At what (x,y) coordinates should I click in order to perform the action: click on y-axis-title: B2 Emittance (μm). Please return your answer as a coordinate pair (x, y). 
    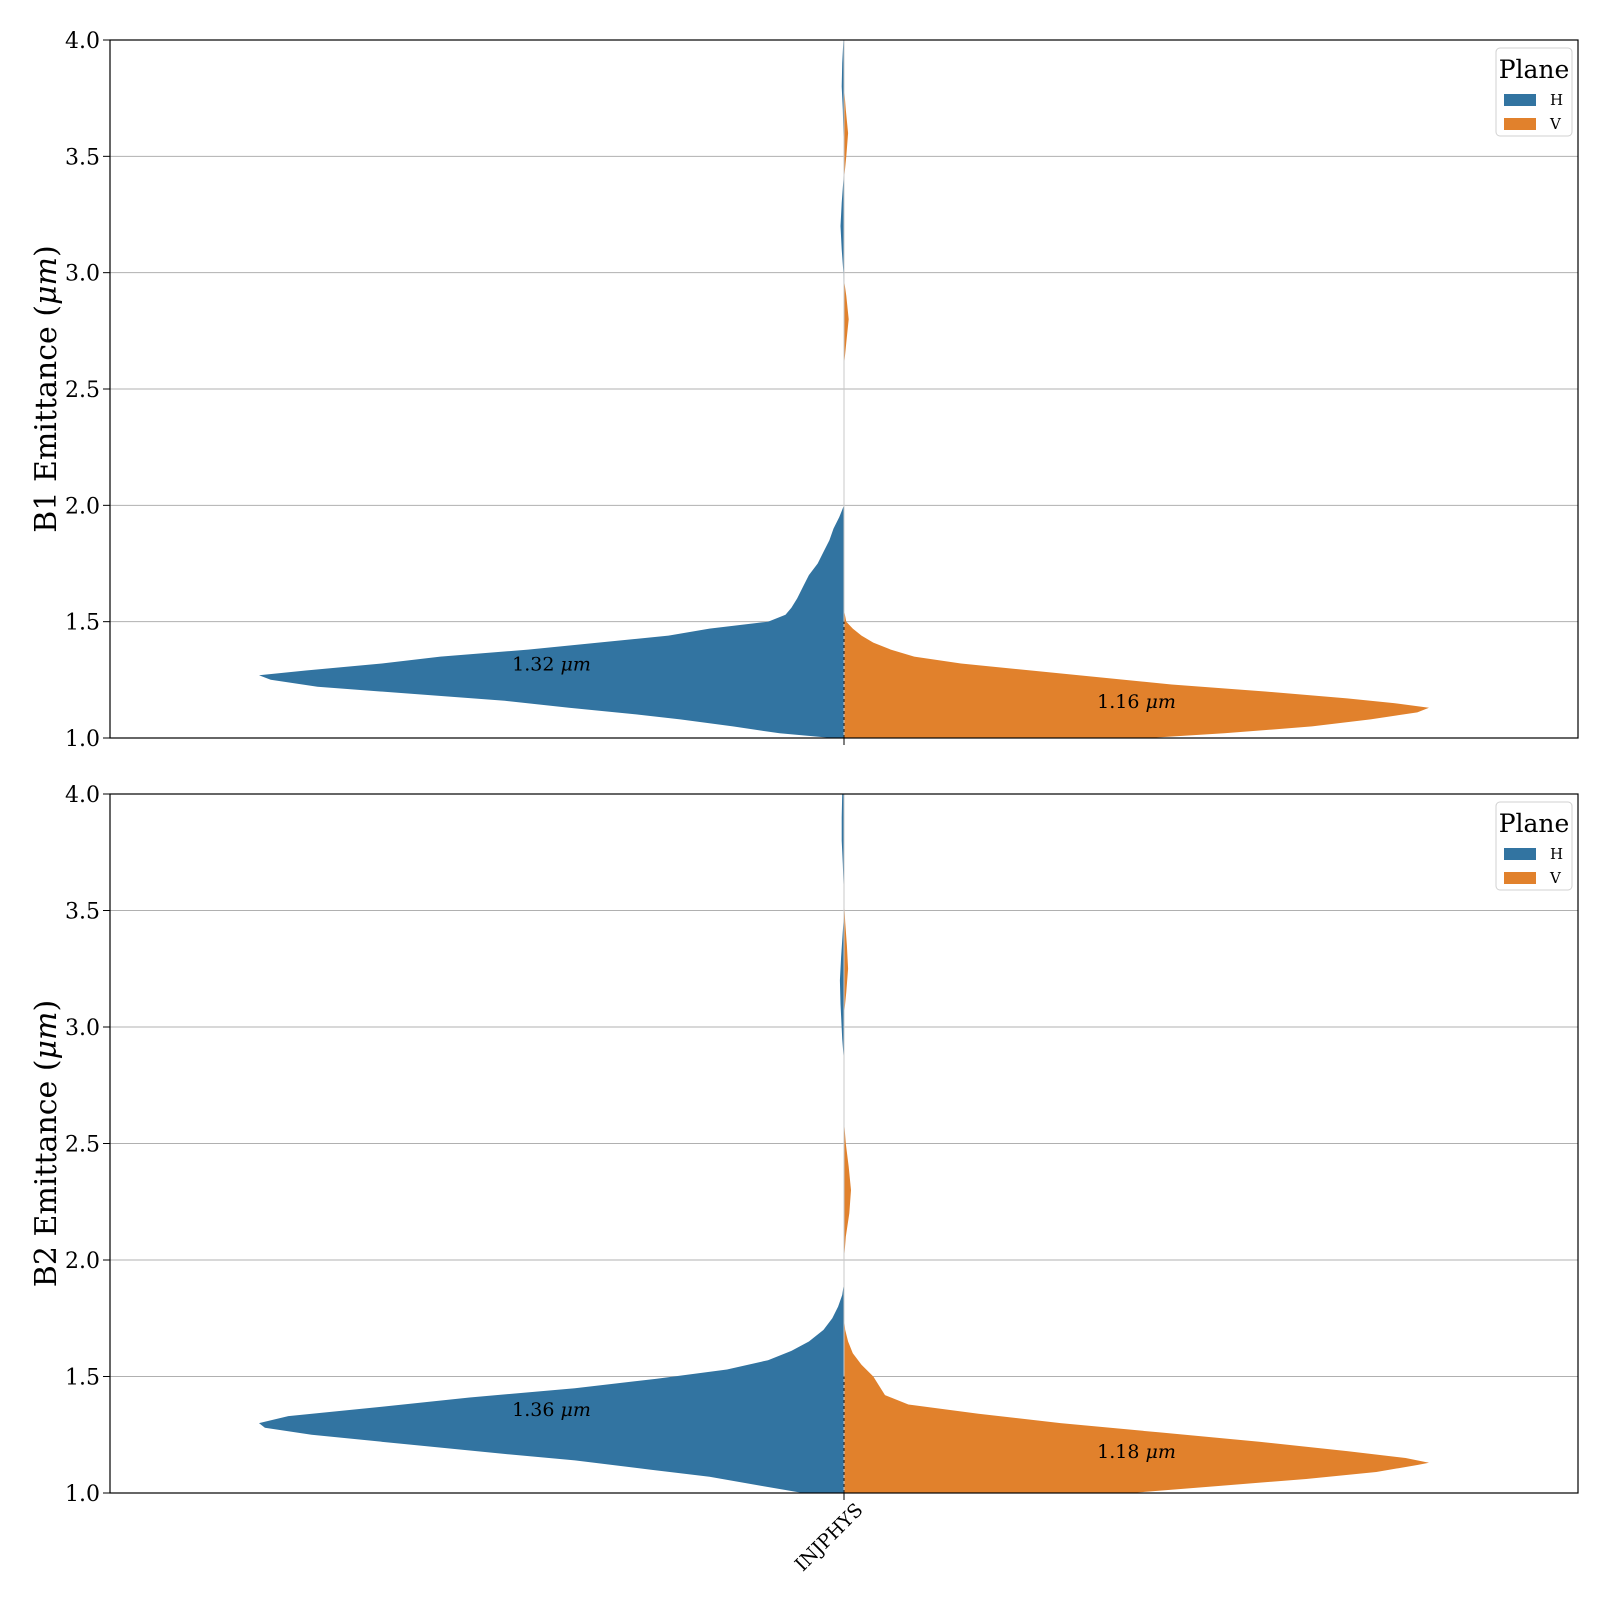
    Looking at the image, I should click on (46, 1143).